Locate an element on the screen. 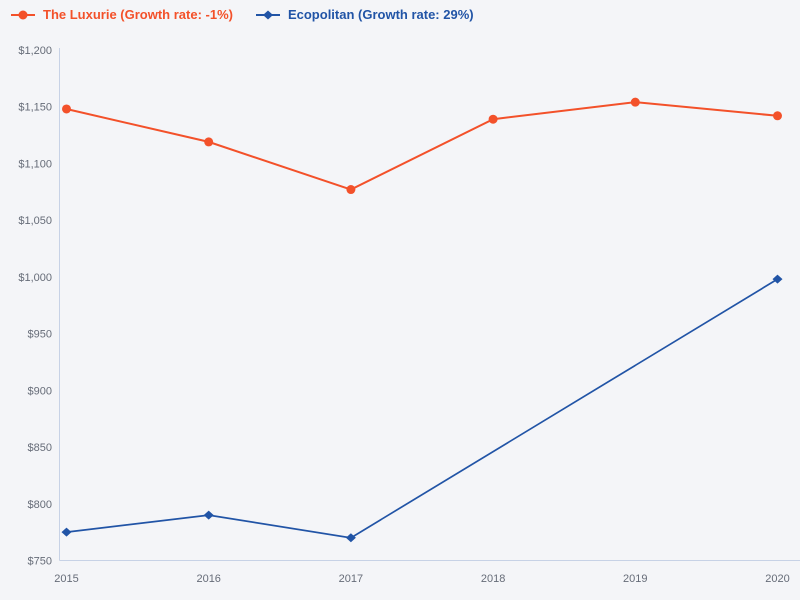 This screenshot has width=800, height=600. legend-item-ecopolitan: Ecopolitan (Growth rate: 29%) is located at coordinates (364, 14).